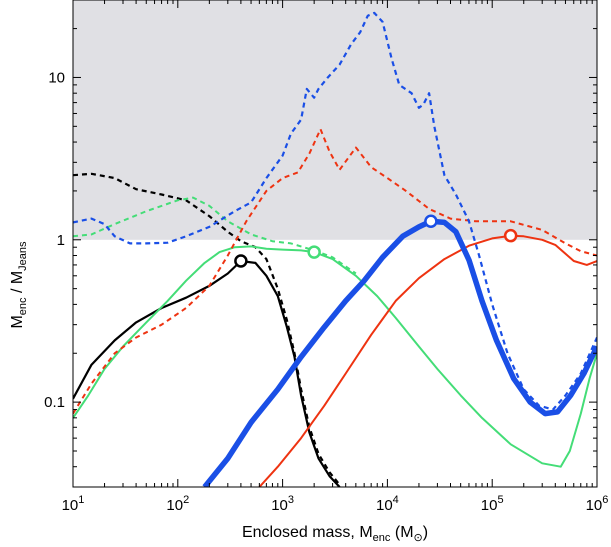 This screenshot has height=547, width=611. I want to click on y-axis-label: Menc / MJeans, so click(19, 285).